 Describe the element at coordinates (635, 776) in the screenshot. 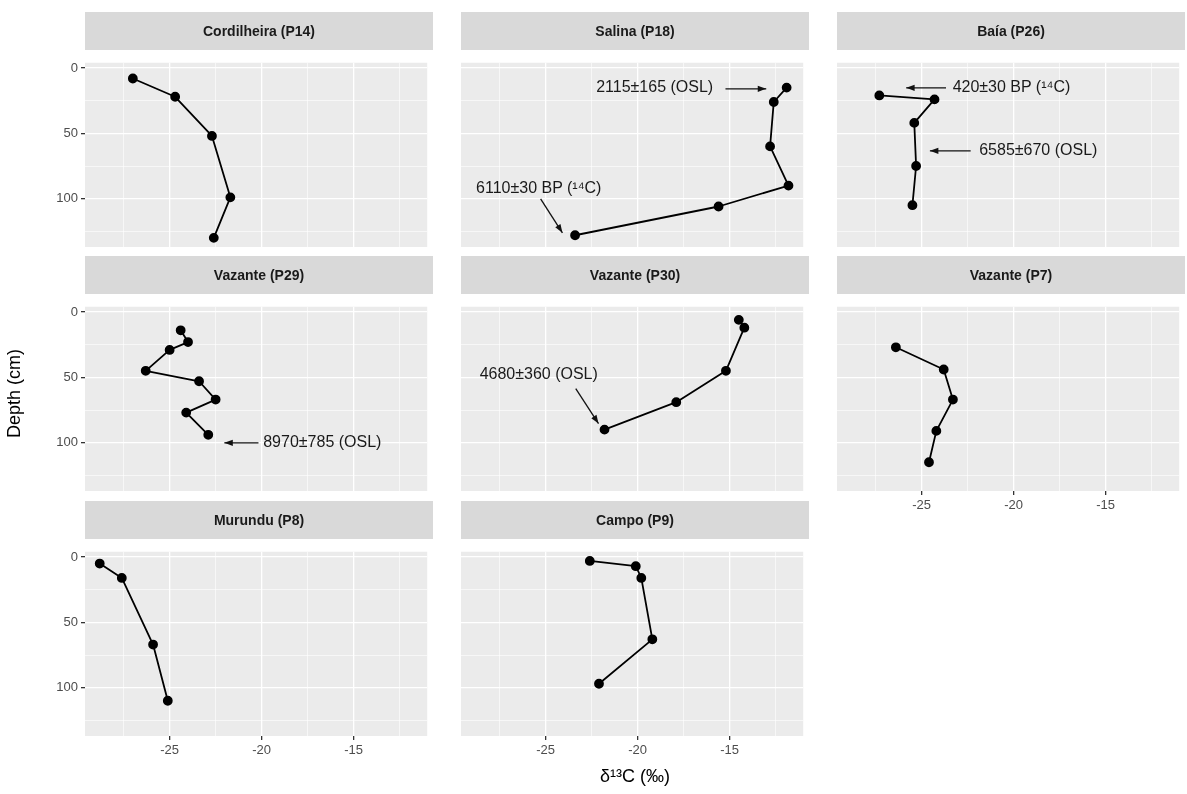

I see `x-axis-title: δ¹³C (‰)` at that location.